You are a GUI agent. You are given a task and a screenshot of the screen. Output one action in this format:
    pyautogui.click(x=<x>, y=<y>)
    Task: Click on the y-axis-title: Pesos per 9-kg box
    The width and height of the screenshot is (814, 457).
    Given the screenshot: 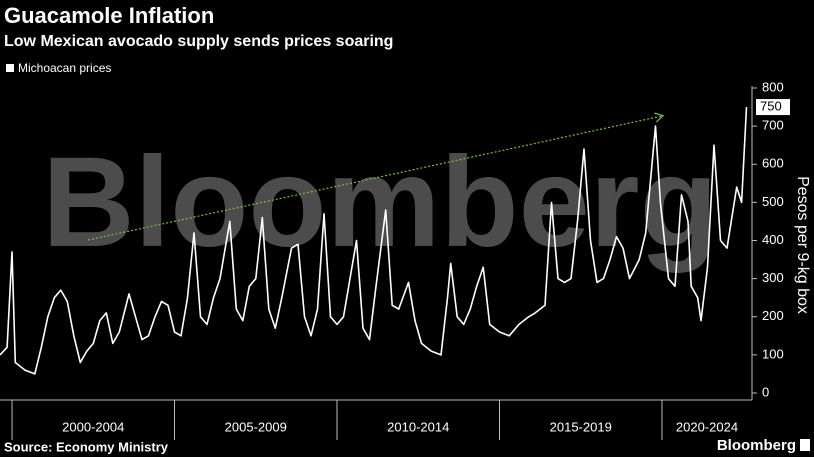 What is the action you would take?
    pyautogui.click(x=802, y=245)
    